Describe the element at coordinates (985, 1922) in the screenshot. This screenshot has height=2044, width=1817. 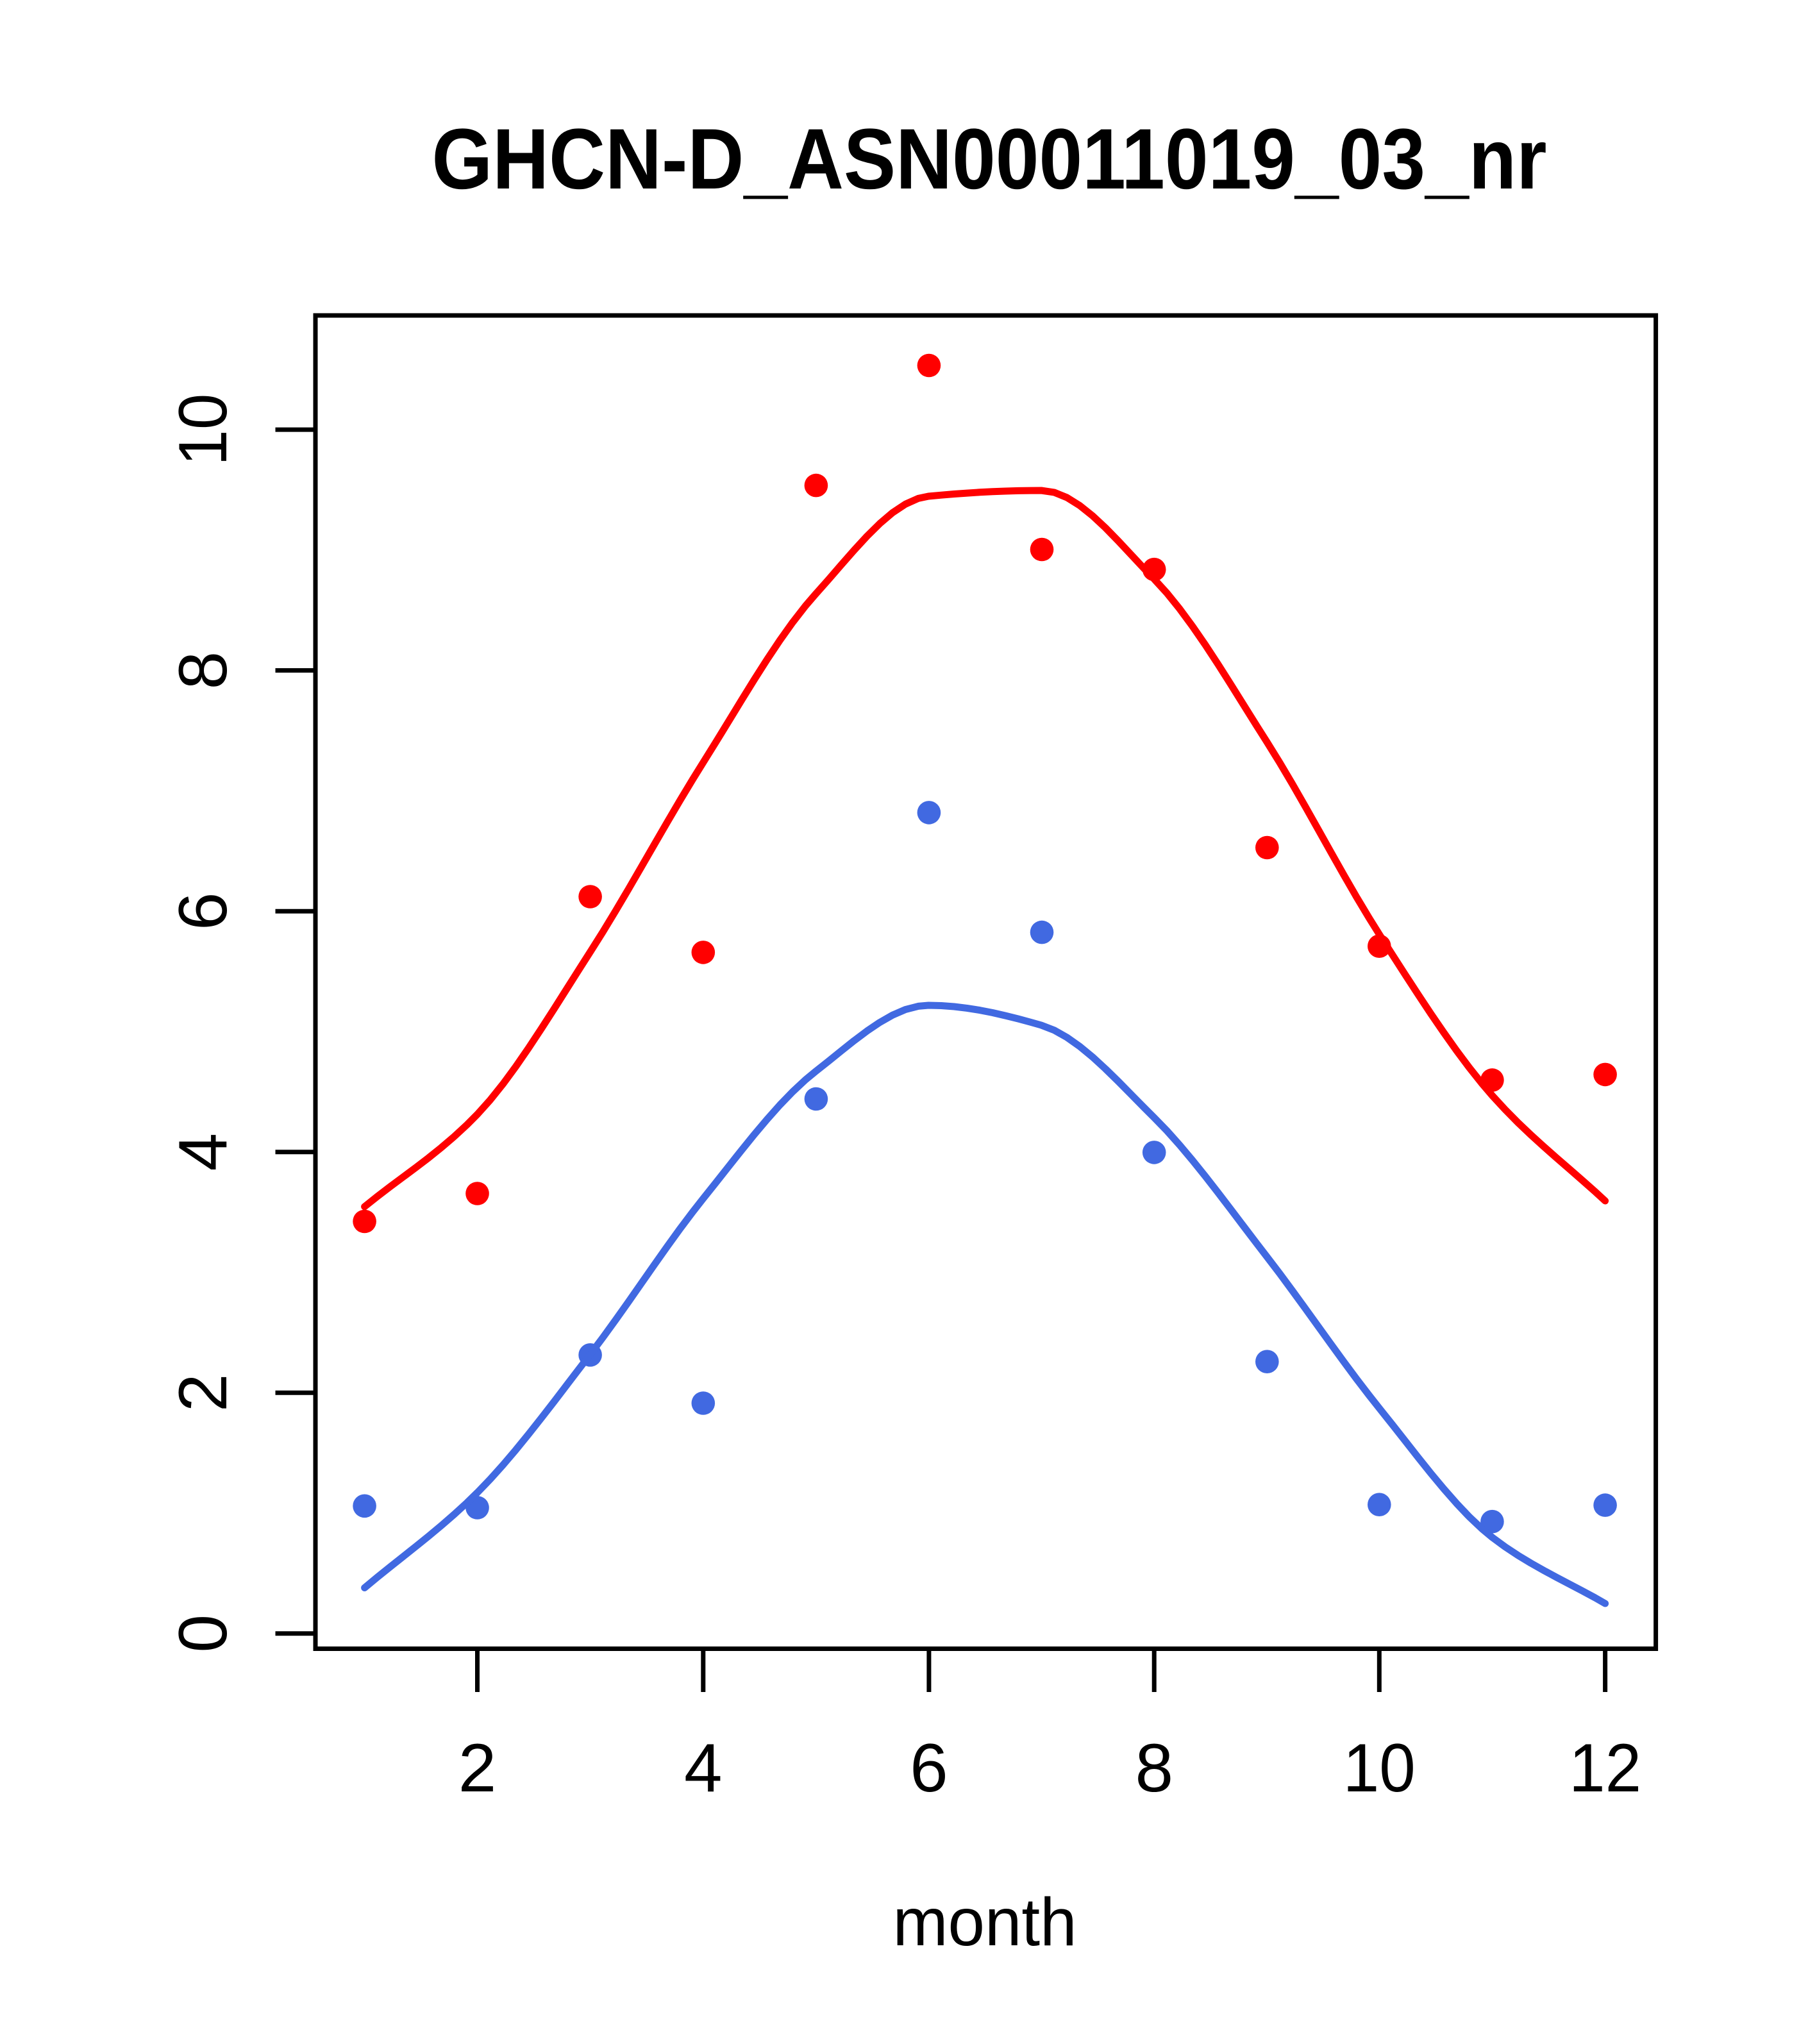
I see `svg-text: month` at that location.